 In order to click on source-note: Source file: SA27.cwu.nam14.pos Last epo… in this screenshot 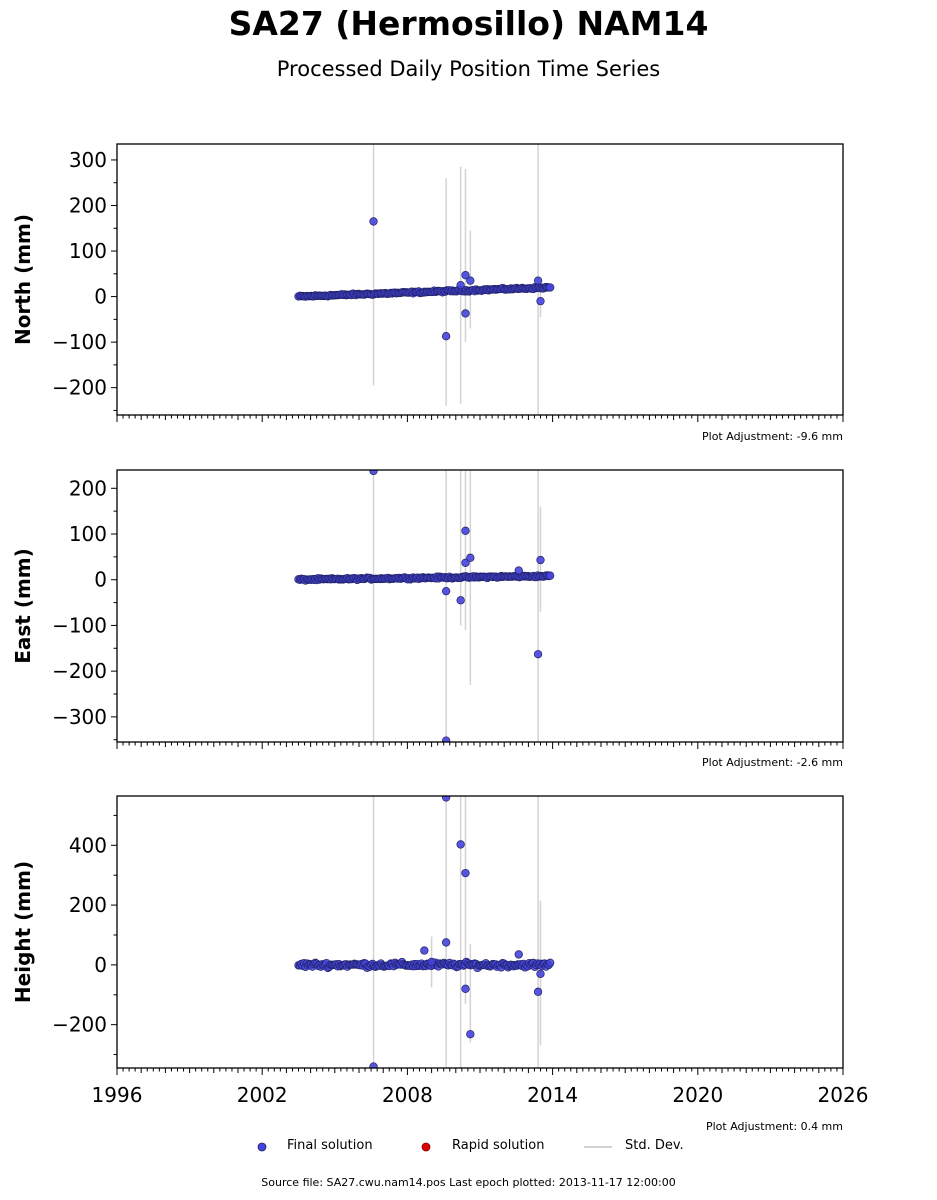, I will do `click(468, 1182)`.